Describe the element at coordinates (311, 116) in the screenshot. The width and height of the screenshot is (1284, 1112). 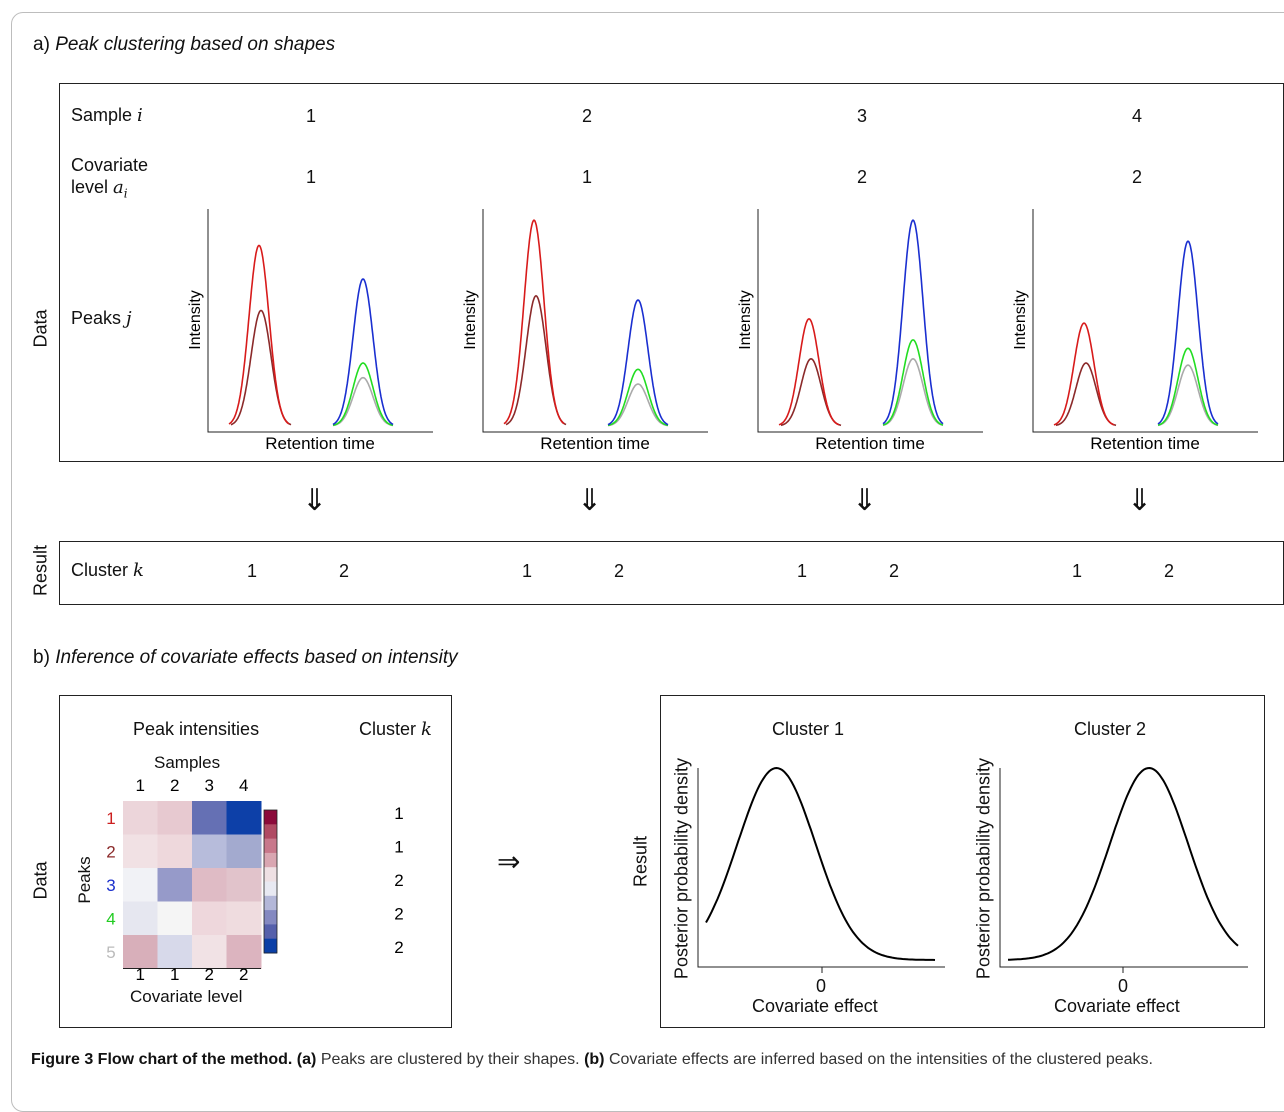
I see `sample-number: 1` at that location.